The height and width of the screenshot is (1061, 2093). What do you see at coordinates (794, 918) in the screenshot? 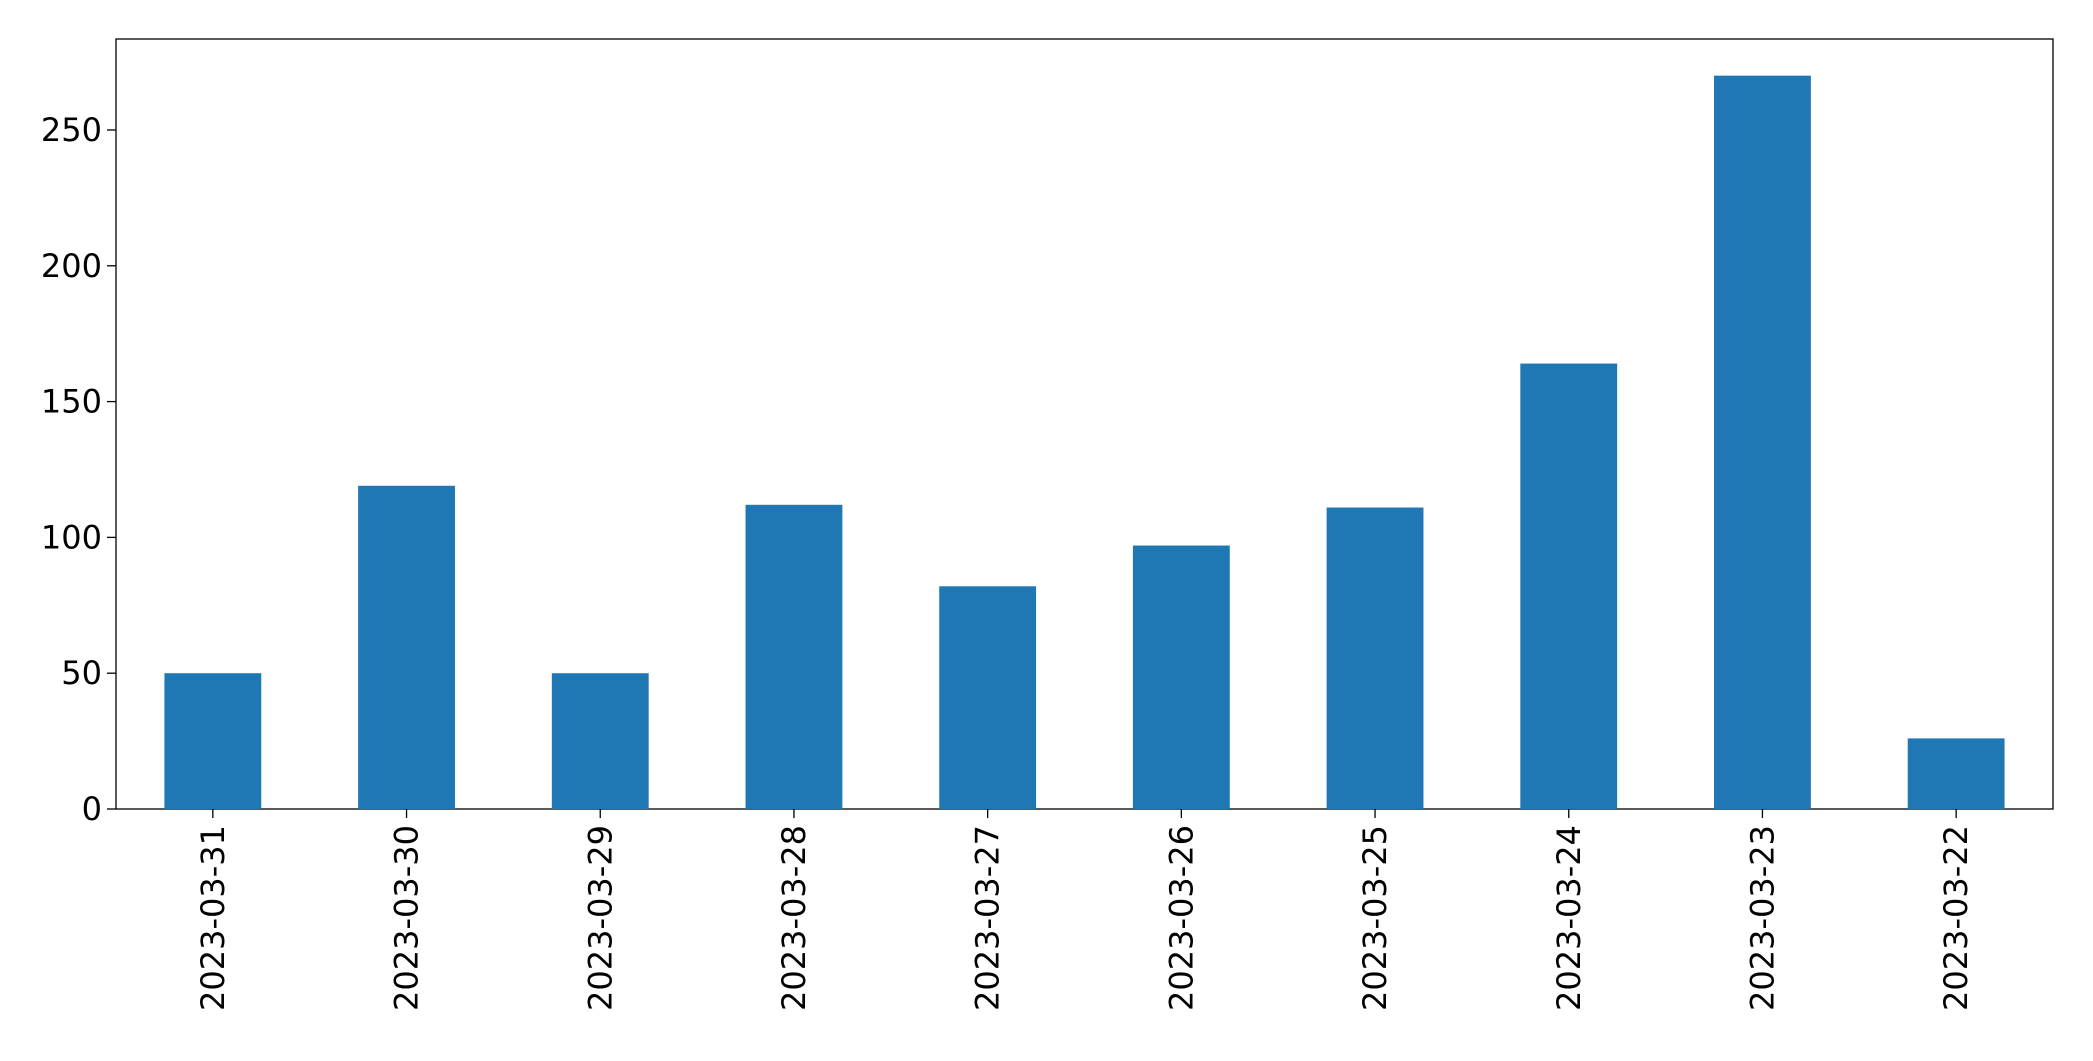
I see `x-tick-label: 2023-03-28` at bounding box center [794, 918].